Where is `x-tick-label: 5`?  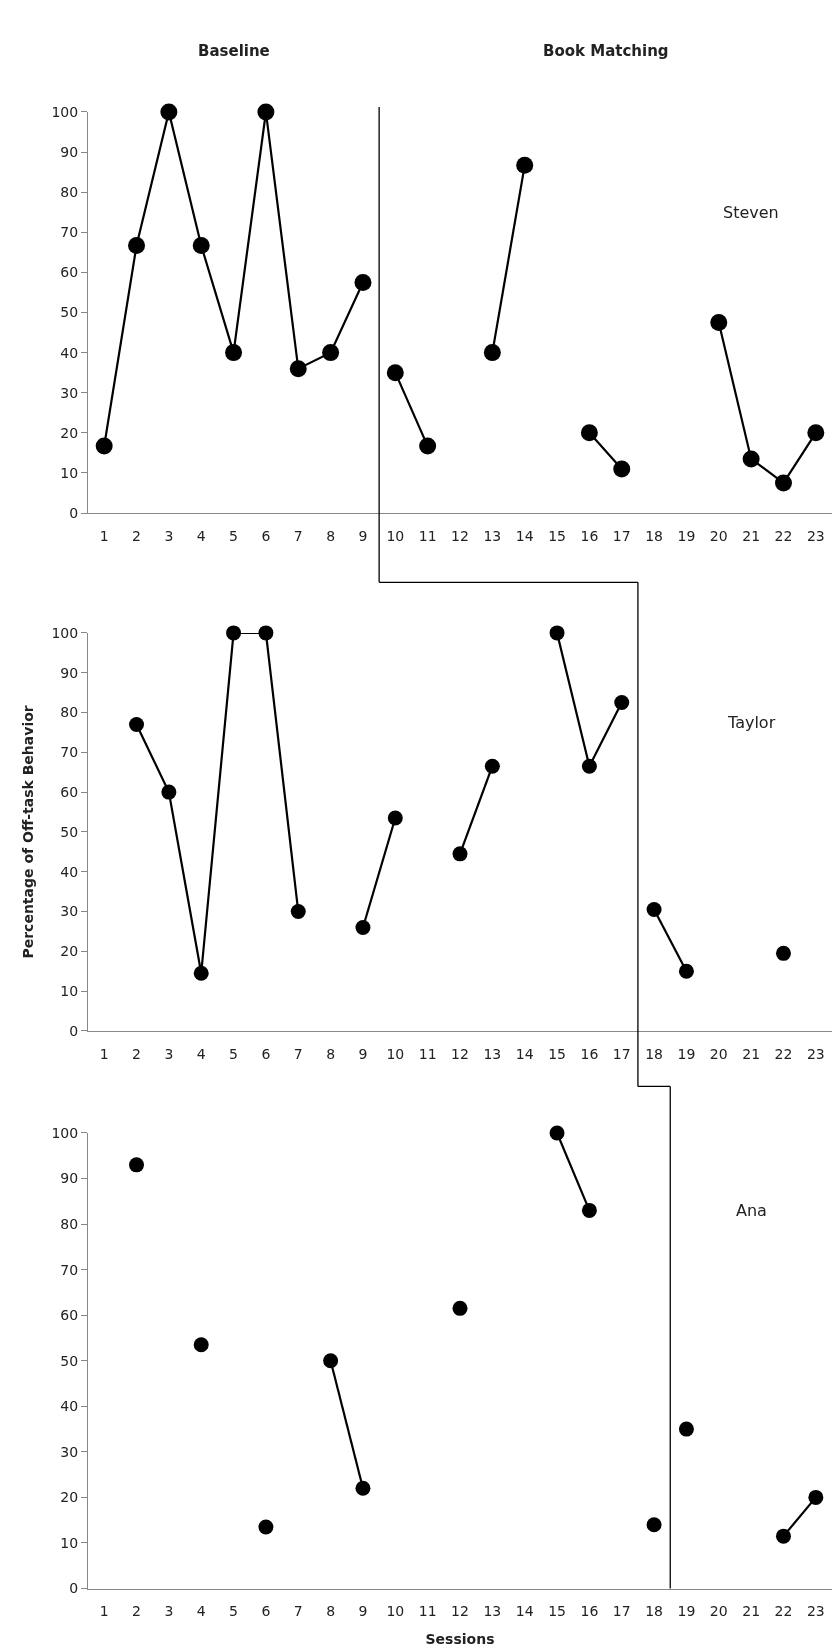
x-tick-label: 5 is located at coordinates (234, 535).